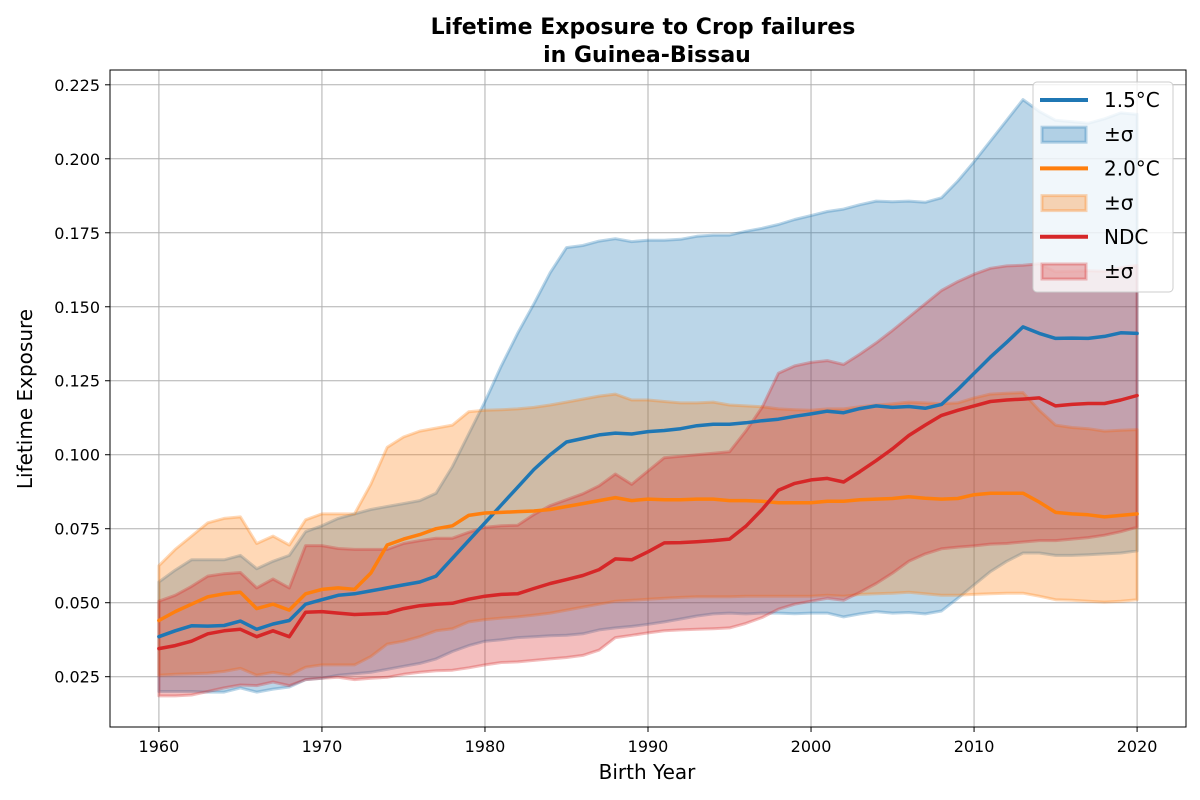  I want to click on x-axis-ticks: 1960 1970 1980 1990 2000 2010 2020, so click(648, 741).